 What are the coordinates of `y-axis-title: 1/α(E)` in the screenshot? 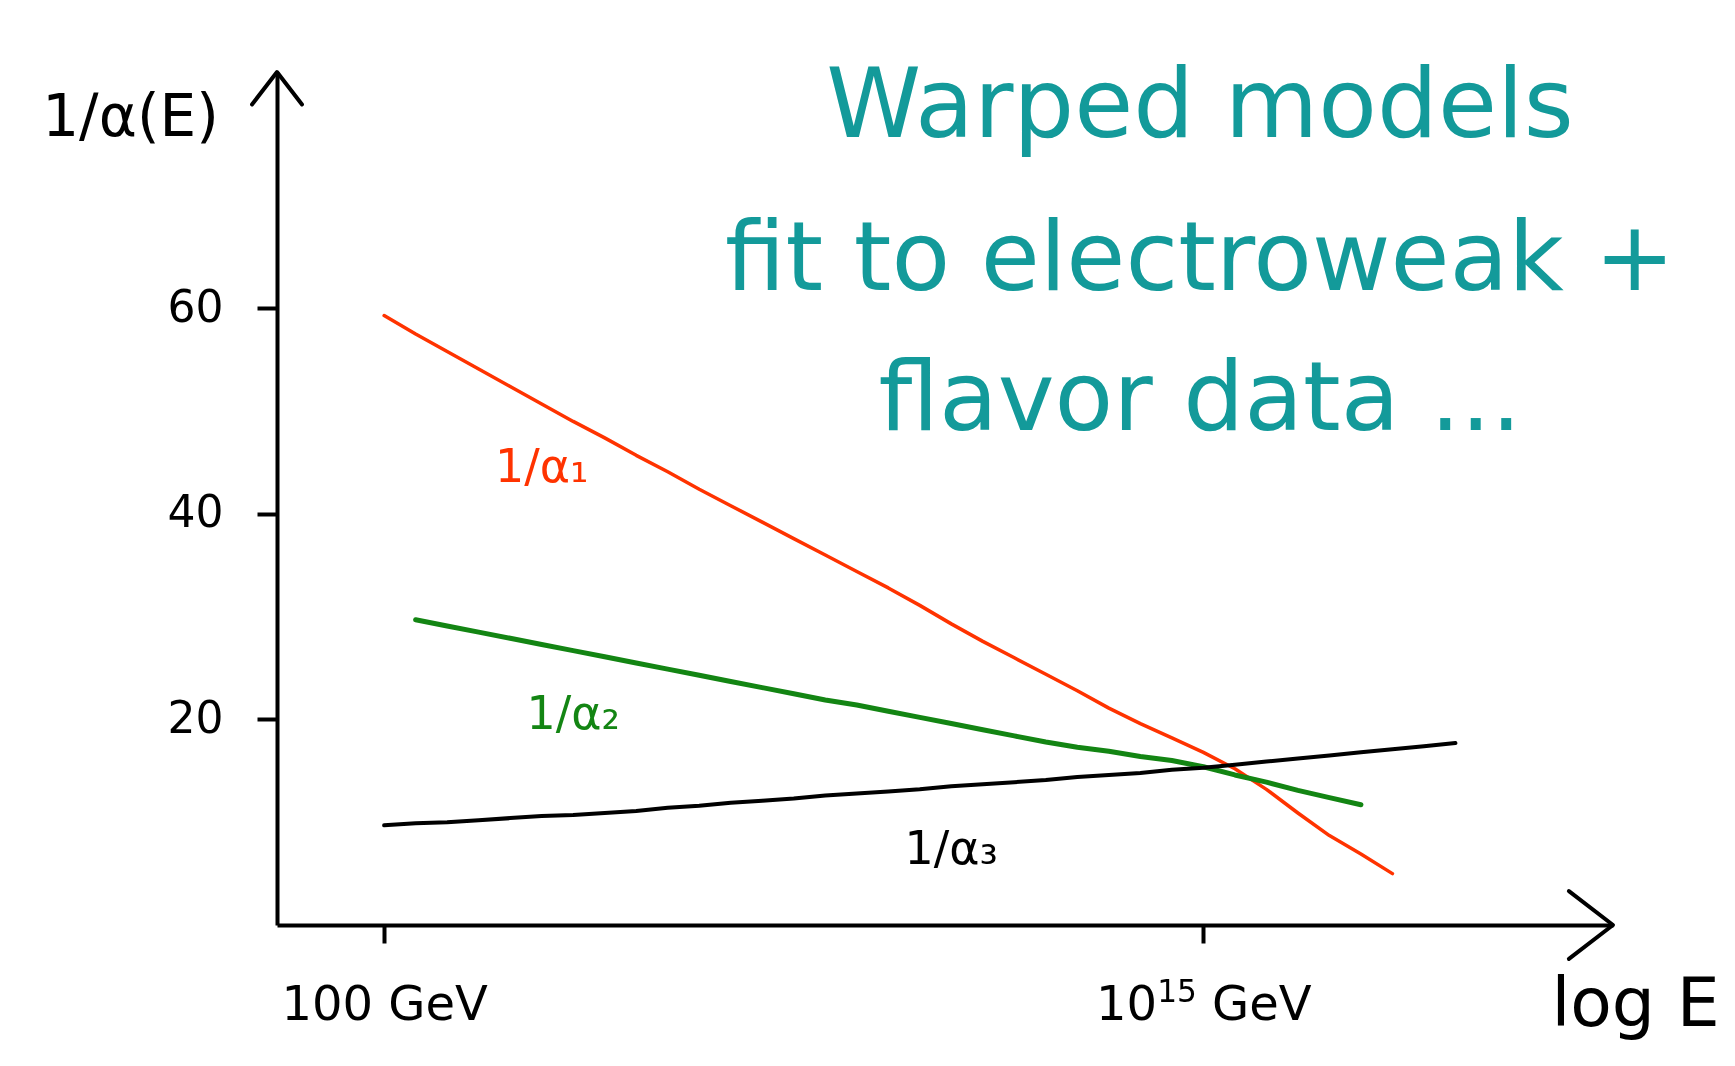 It's located at (130, 115).